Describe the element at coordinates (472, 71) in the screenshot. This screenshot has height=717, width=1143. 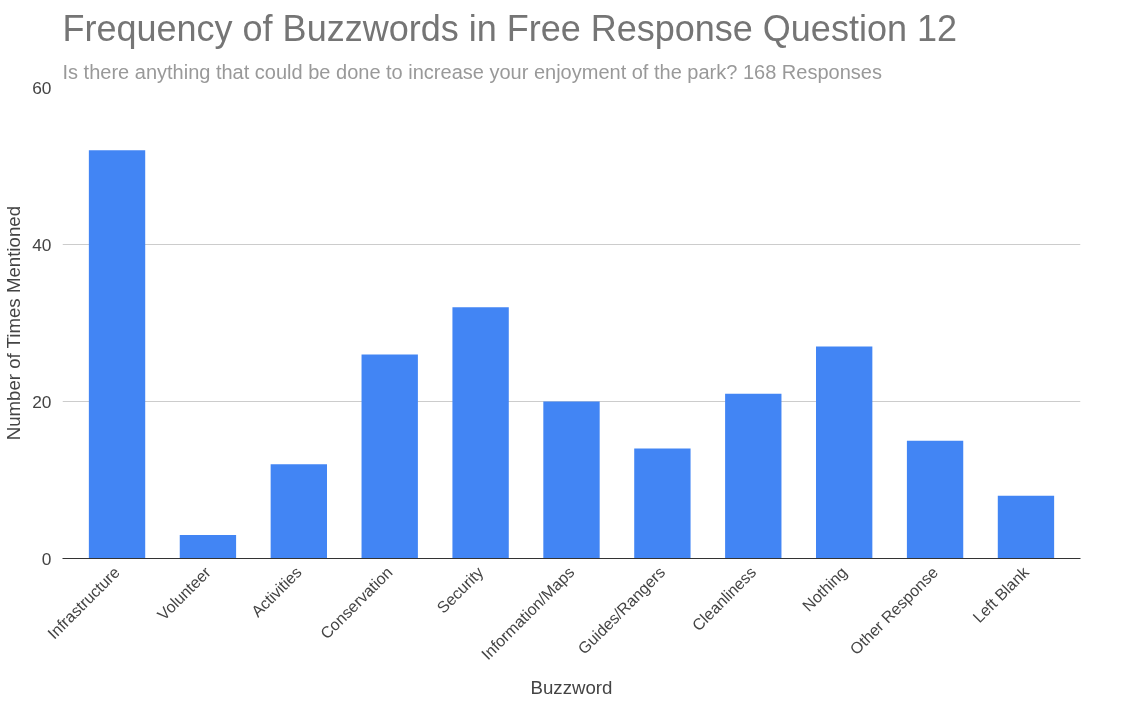
I see `chart-subtitle: Is there anything that could be done to increase your enjoyment of the park? 168 Responses` at that location.